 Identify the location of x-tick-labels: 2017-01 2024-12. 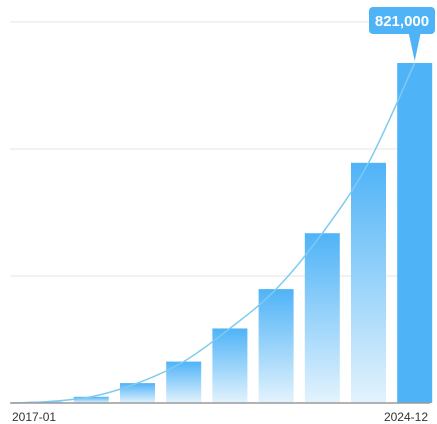
(220, 417).